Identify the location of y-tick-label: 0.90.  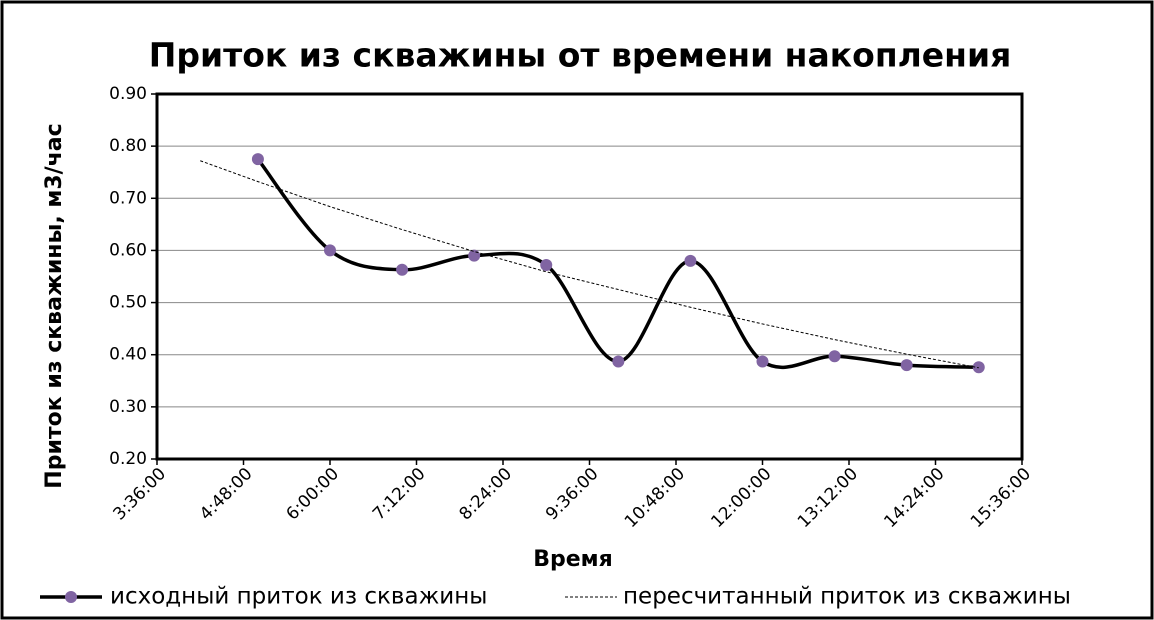
(128, 94).